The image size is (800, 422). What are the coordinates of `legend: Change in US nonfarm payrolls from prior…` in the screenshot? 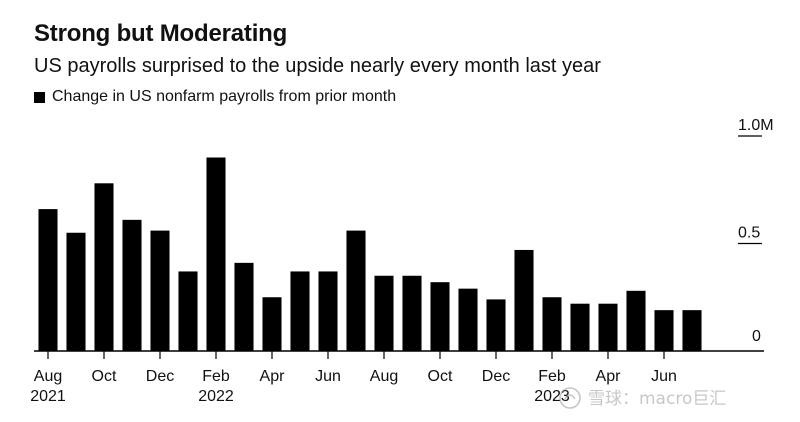 It's located at (215, 97).